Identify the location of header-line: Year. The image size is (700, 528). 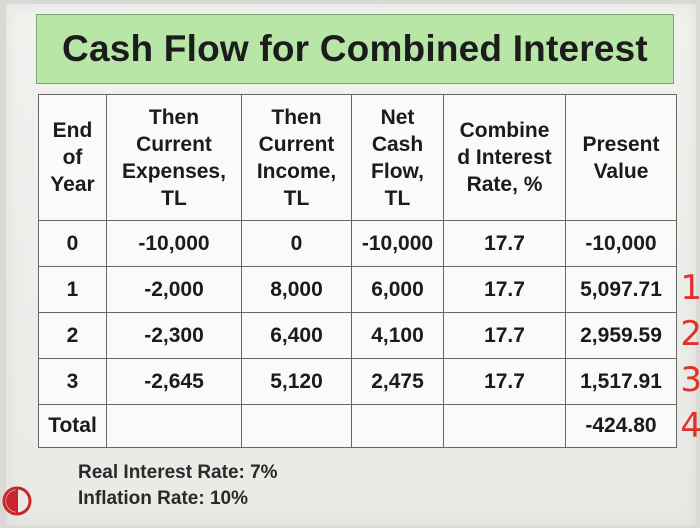
(72, 184).